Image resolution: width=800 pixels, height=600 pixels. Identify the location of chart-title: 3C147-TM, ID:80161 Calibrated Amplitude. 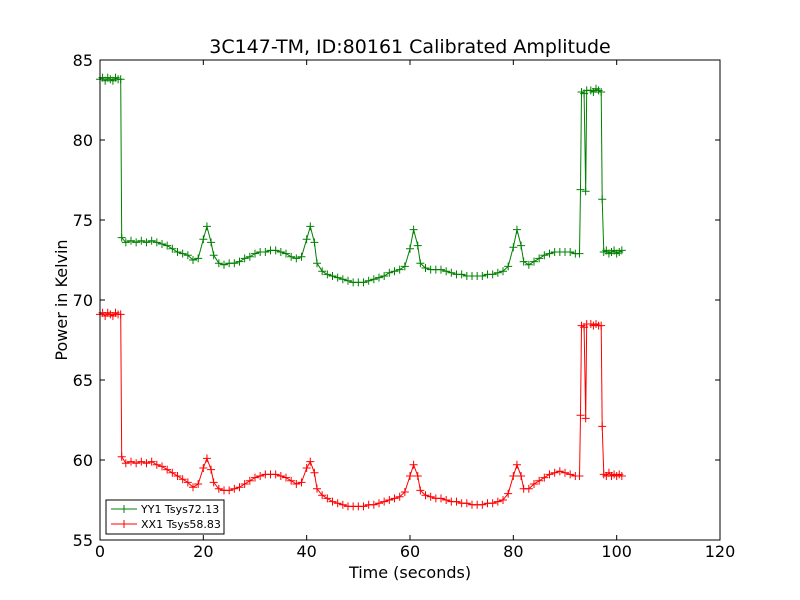
(410, 47).